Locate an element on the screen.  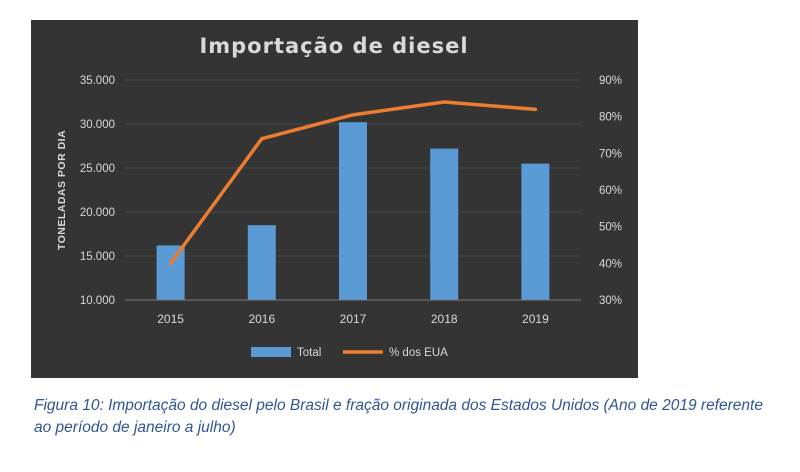
bar-total-2019 is located at coordinates (535, 231).